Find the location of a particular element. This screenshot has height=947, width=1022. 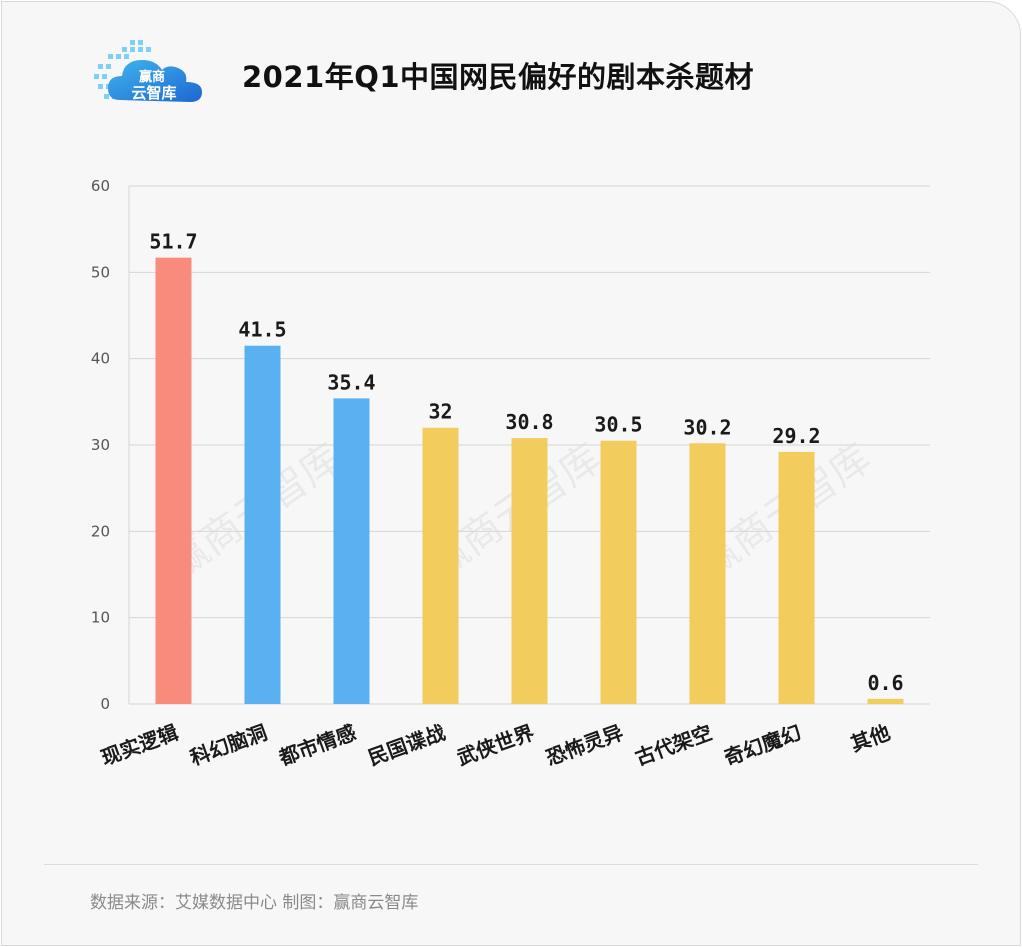

y-tick-label: 10 is located at coordinates (100, 618).